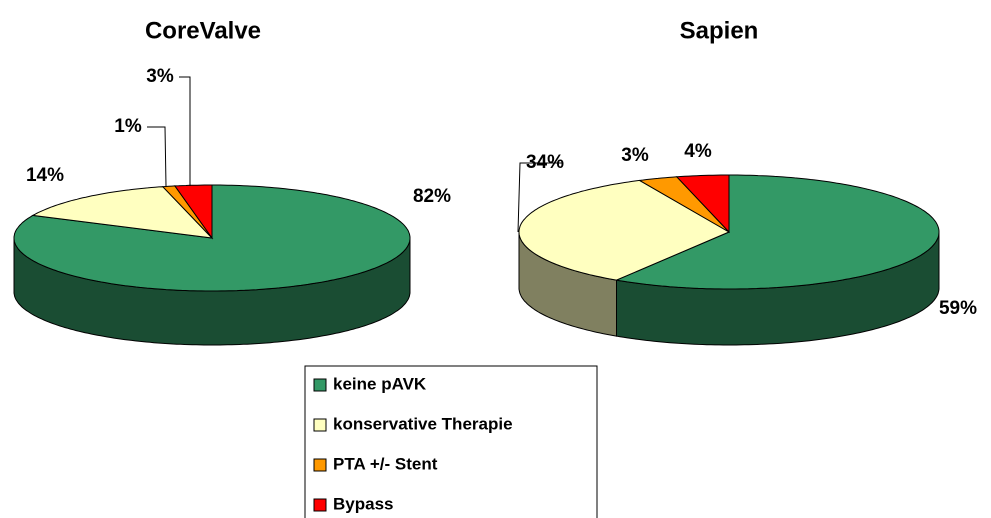 The height and width of the screenshot is (518, 991). I want to click on data-label: 82%, so click(432, 196).